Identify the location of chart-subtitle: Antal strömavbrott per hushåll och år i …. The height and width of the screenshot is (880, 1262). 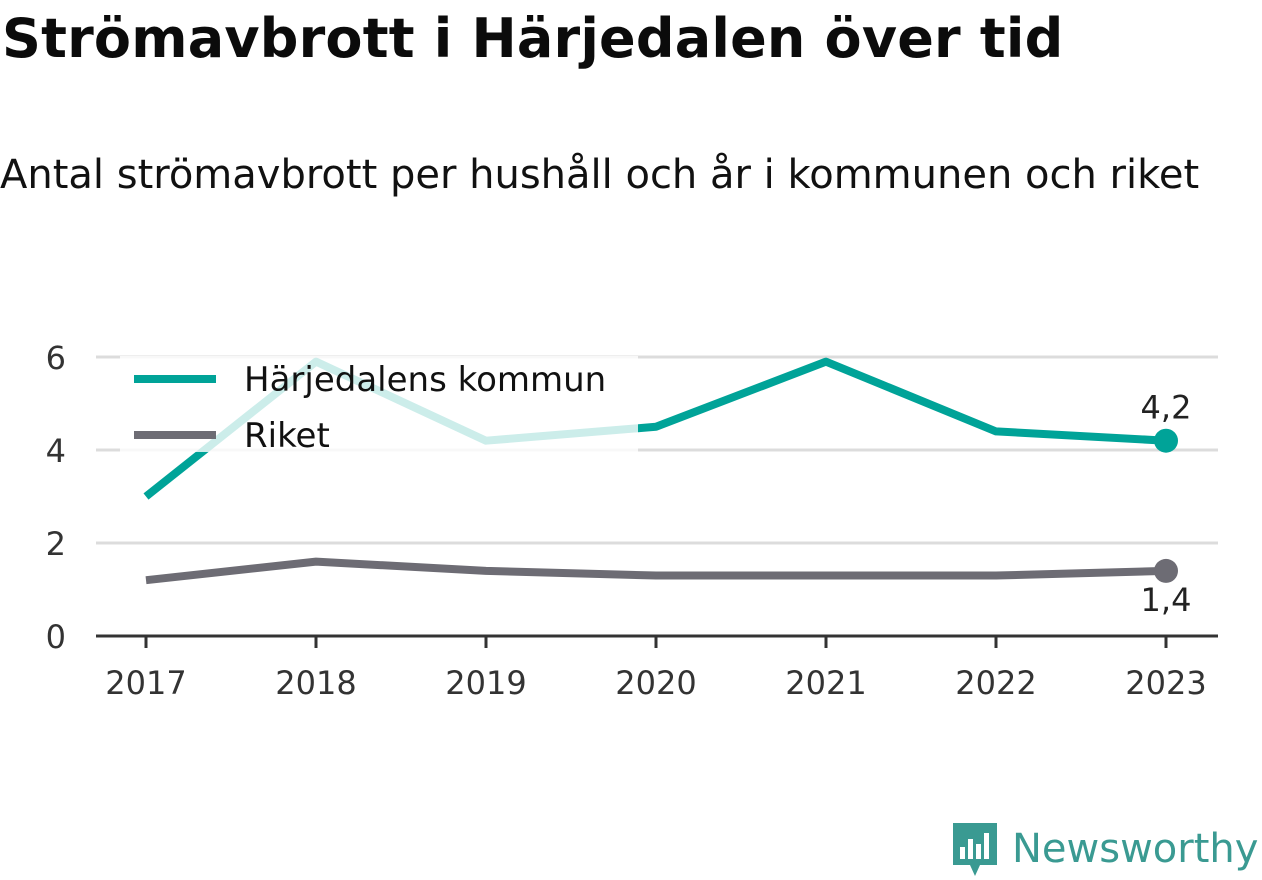
(600, 175).